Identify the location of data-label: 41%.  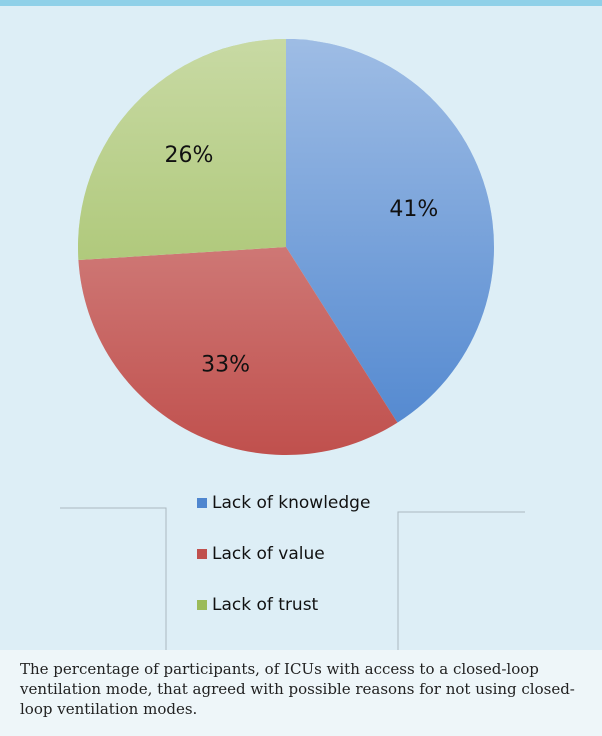
(413, 209).